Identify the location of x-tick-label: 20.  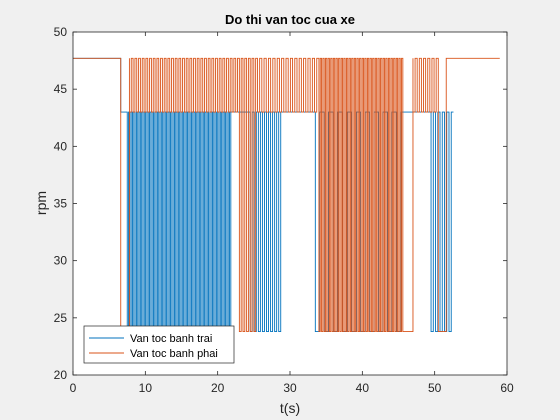
(218, 388).